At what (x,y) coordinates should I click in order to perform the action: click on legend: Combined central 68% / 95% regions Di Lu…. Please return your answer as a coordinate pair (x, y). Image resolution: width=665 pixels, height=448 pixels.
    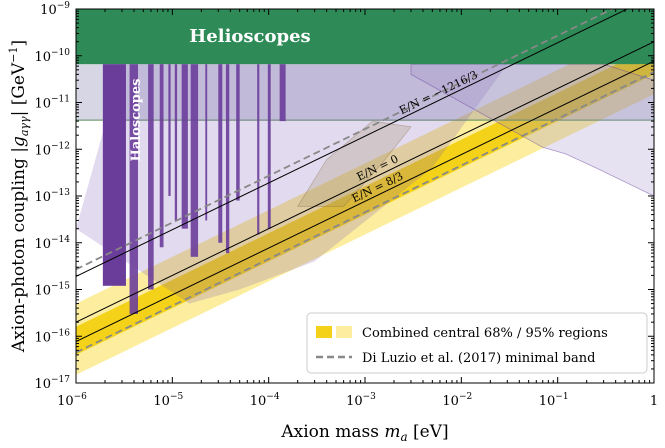
    Looking at the image, I should click on (477, 343).